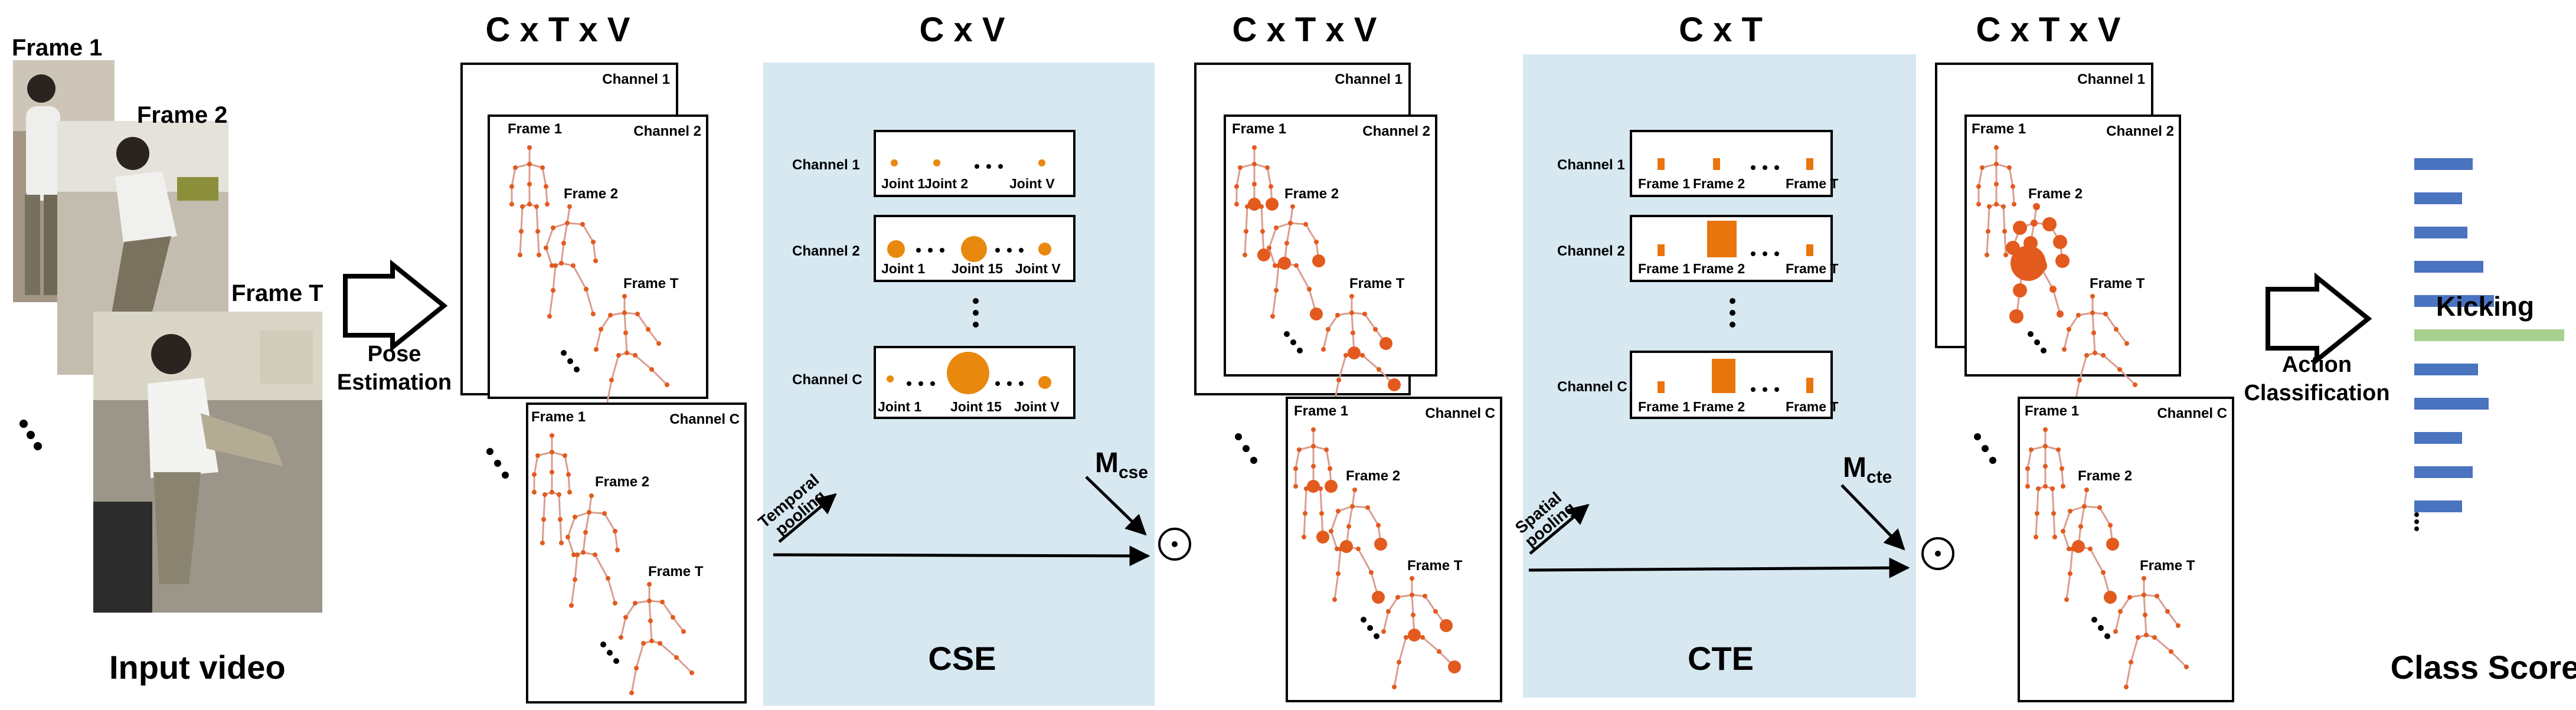 The height and width of the screenshot is (710, 2576). What do you see at coordinates (2072, 245) in the screenshot?
I see `stack3-channel-2-card` at bounding box center [2072, 245].